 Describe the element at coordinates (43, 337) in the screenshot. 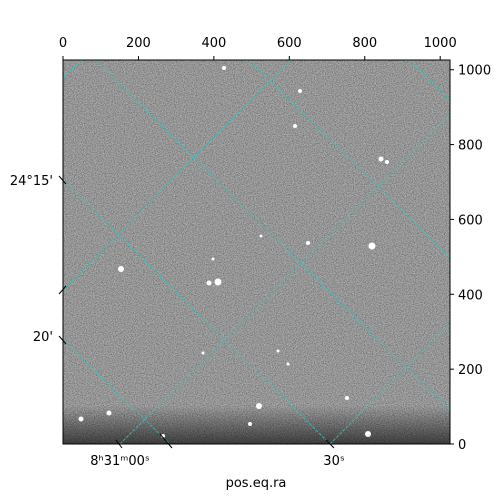

I see `dec-tick-label: 20'` at that location.